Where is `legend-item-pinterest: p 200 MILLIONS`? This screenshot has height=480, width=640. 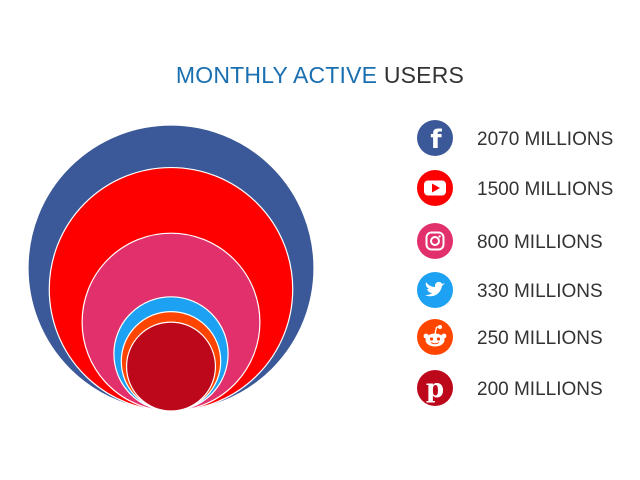
legend-item-pinterest: p 200 MILLIONS is located at coordinates (510, 388).